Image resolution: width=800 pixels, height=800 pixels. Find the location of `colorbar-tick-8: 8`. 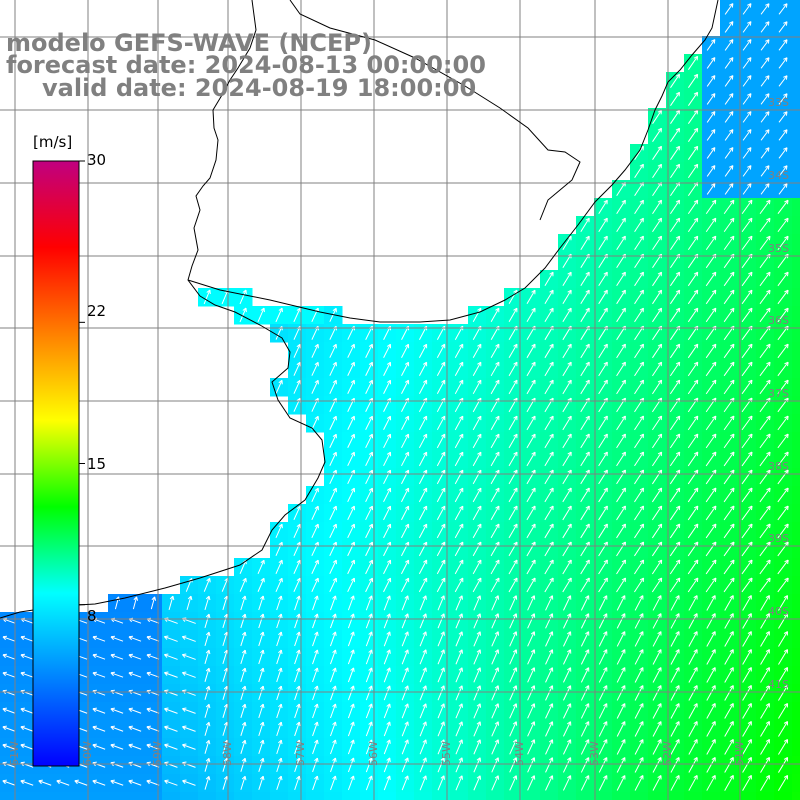

colorbar-tick-8: 8 is located at coordinates (92, 616).